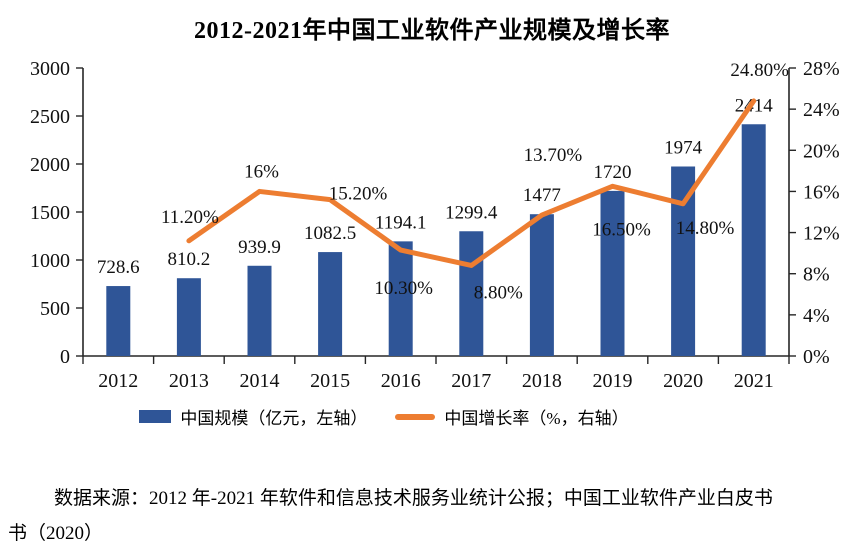 This screenshot has width=864, height=551. Describe the element at coordinates (759, 70) in the screenshot. I see `line-label-2021: 24.80%` at that location.